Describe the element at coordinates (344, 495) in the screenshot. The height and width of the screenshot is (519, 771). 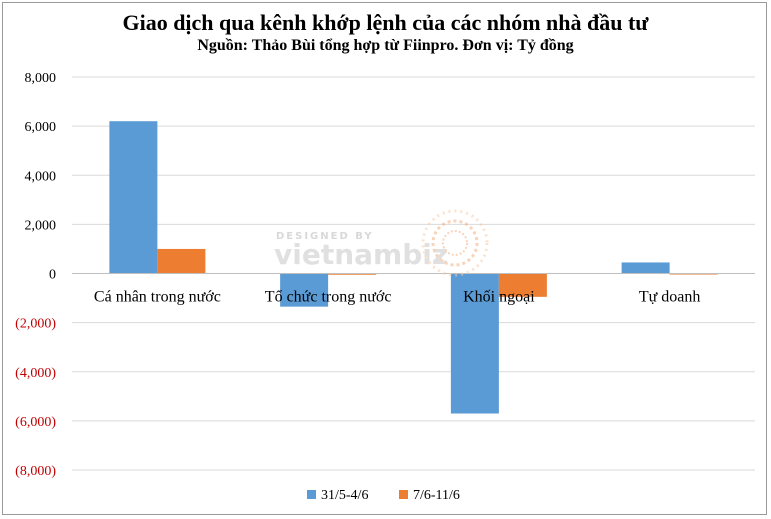
I see `legend-label: 31/5-4/6` at that location.